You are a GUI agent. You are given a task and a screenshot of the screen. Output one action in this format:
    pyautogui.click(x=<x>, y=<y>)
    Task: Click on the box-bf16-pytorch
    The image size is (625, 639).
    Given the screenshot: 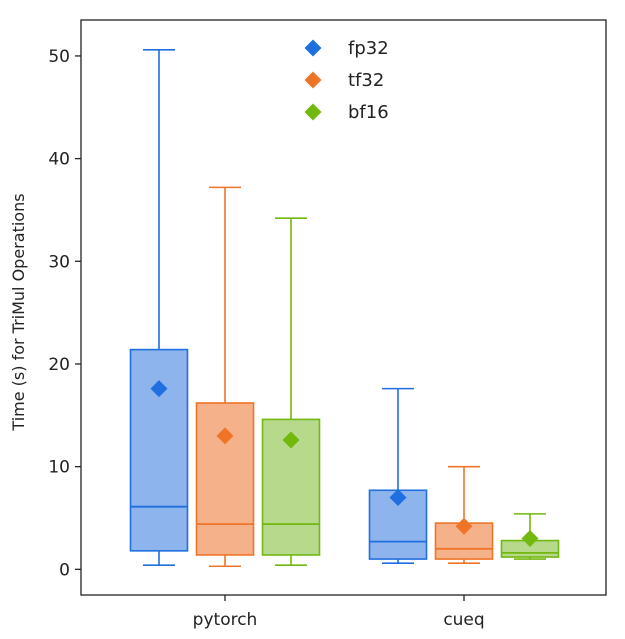 What is the action you would take?
    pyautogui.click(x=291, y=392)
    